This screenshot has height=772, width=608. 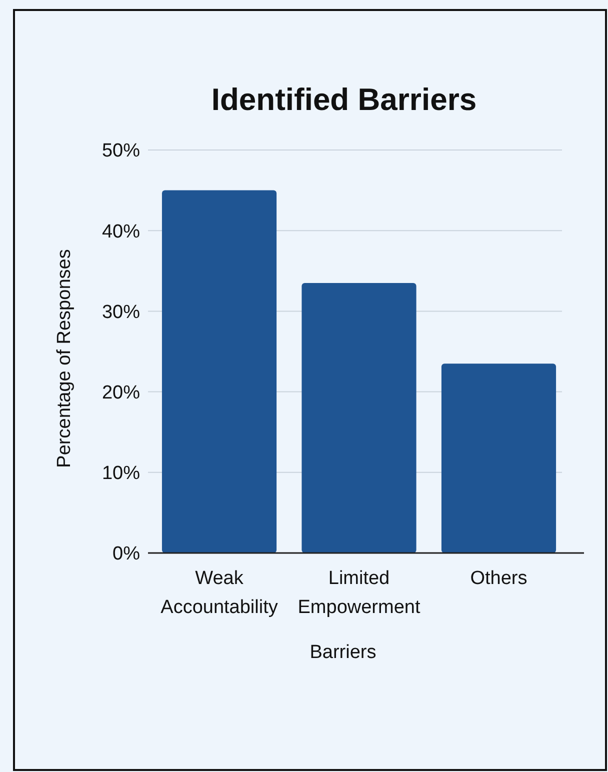 I want to click on y-tick-label: 40%, so click(x=121, y=231).